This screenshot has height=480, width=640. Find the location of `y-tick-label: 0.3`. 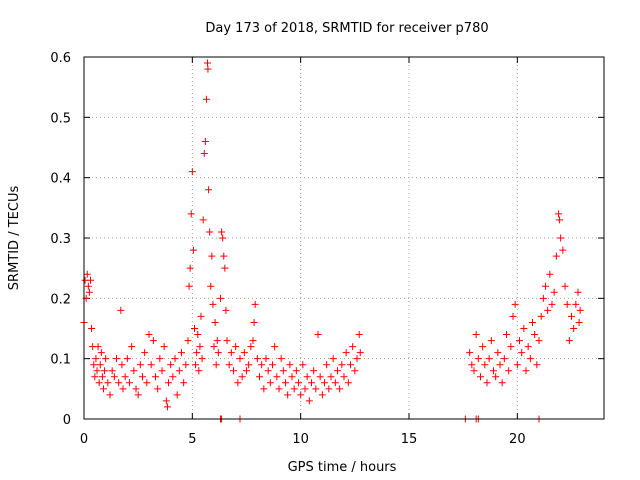

y-tick-label: 0.3 is located at coordinates (60, 239).